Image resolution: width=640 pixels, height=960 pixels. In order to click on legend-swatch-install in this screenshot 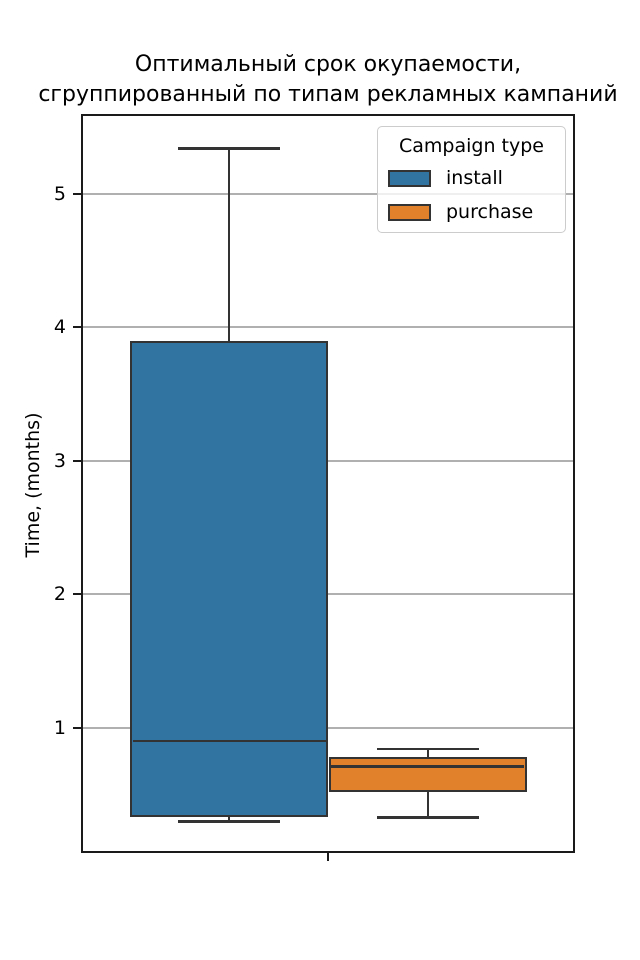, I will do `click(409, 178)`.